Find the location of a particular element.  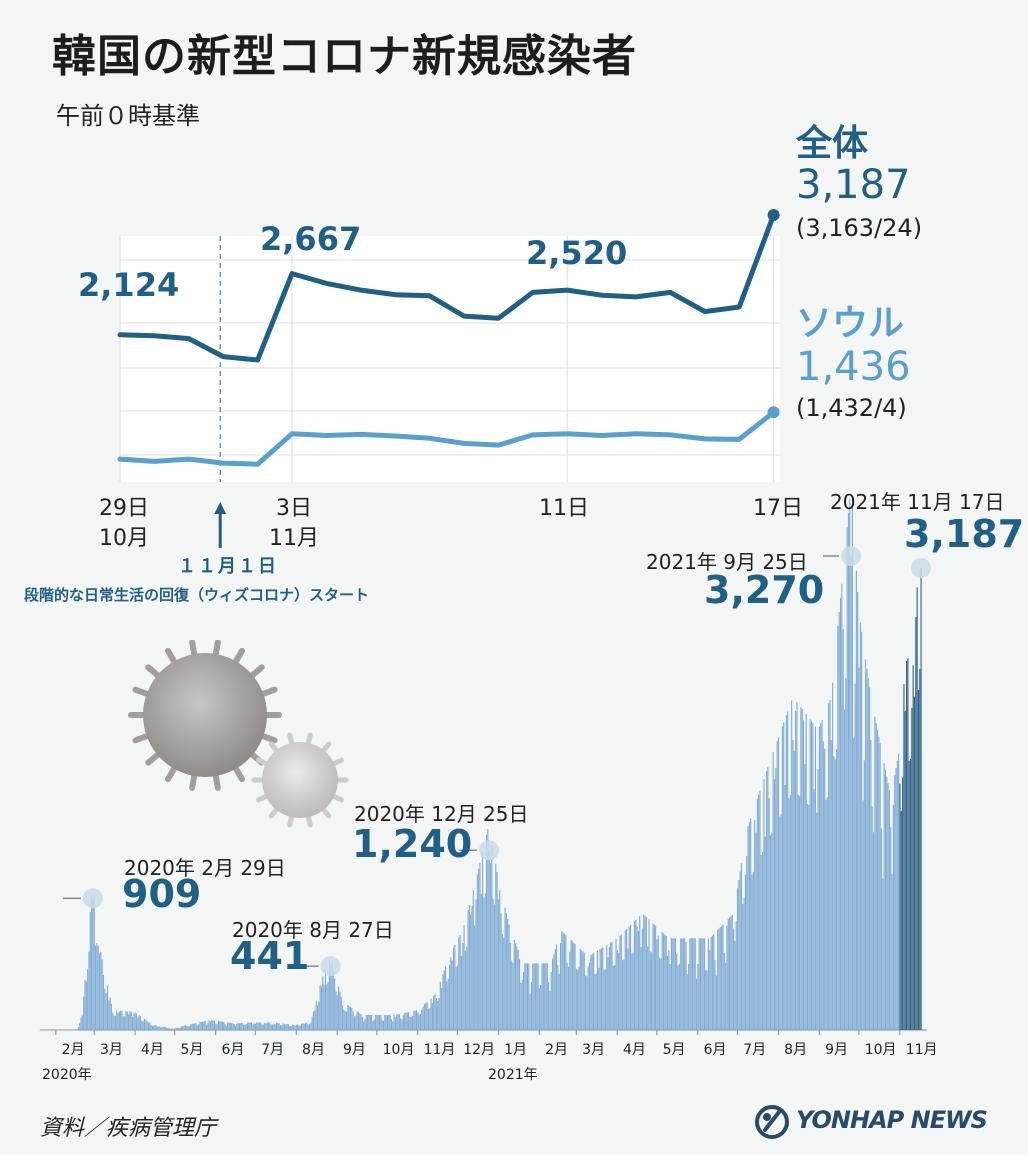

month-label: 10月 is located at coordinates (880, 1050).